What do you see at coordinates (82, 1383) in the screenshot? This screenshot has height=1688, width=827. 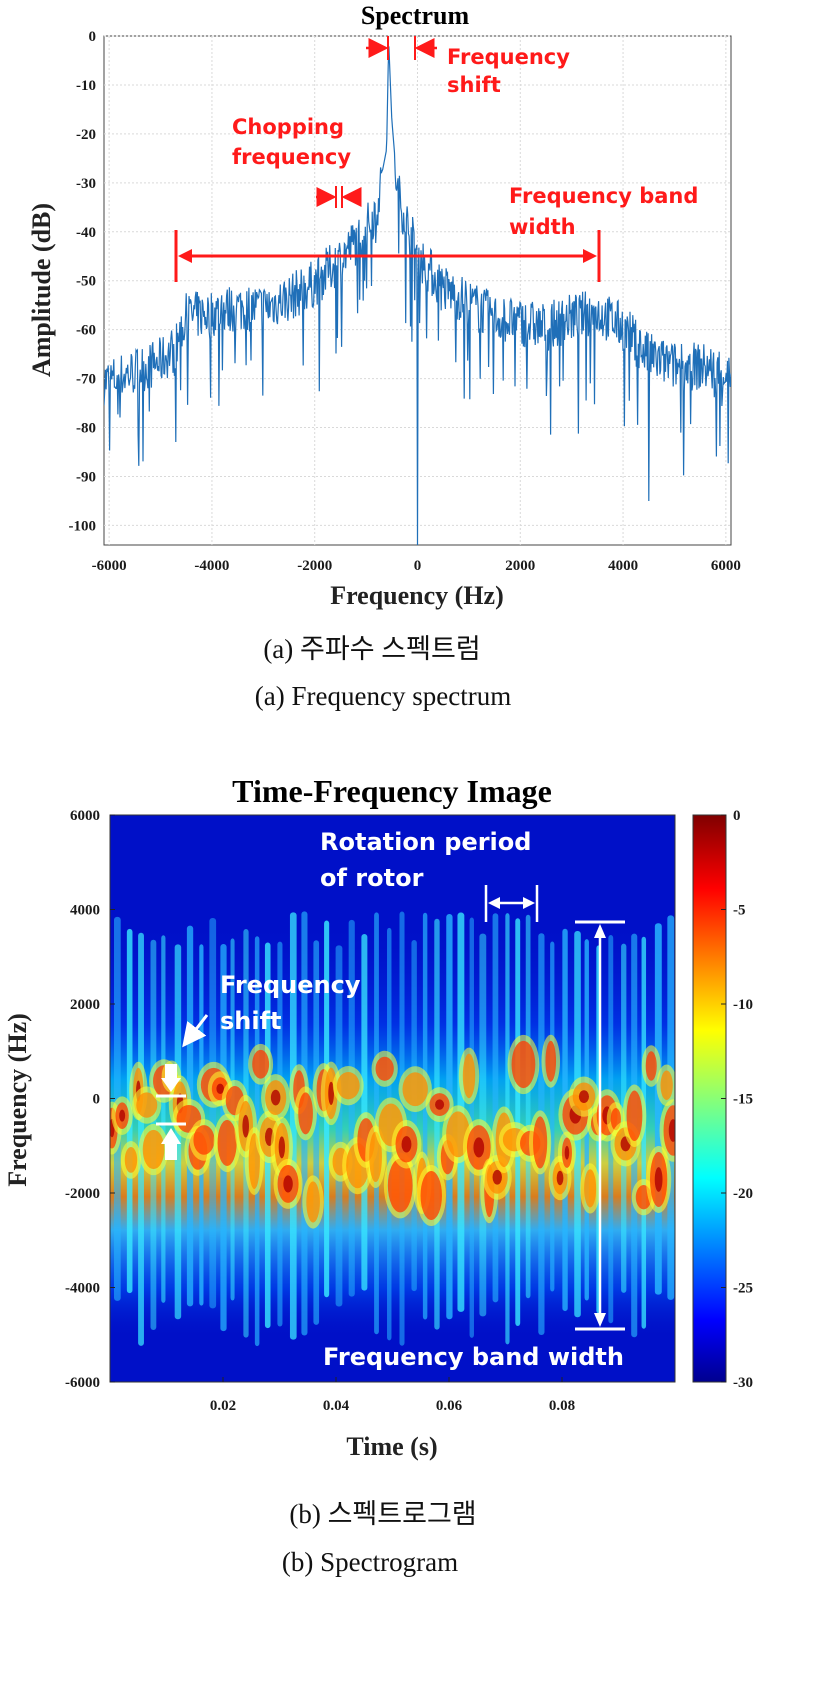 I see `y-tick-label: -6000` at bounding box center [82, 1383].